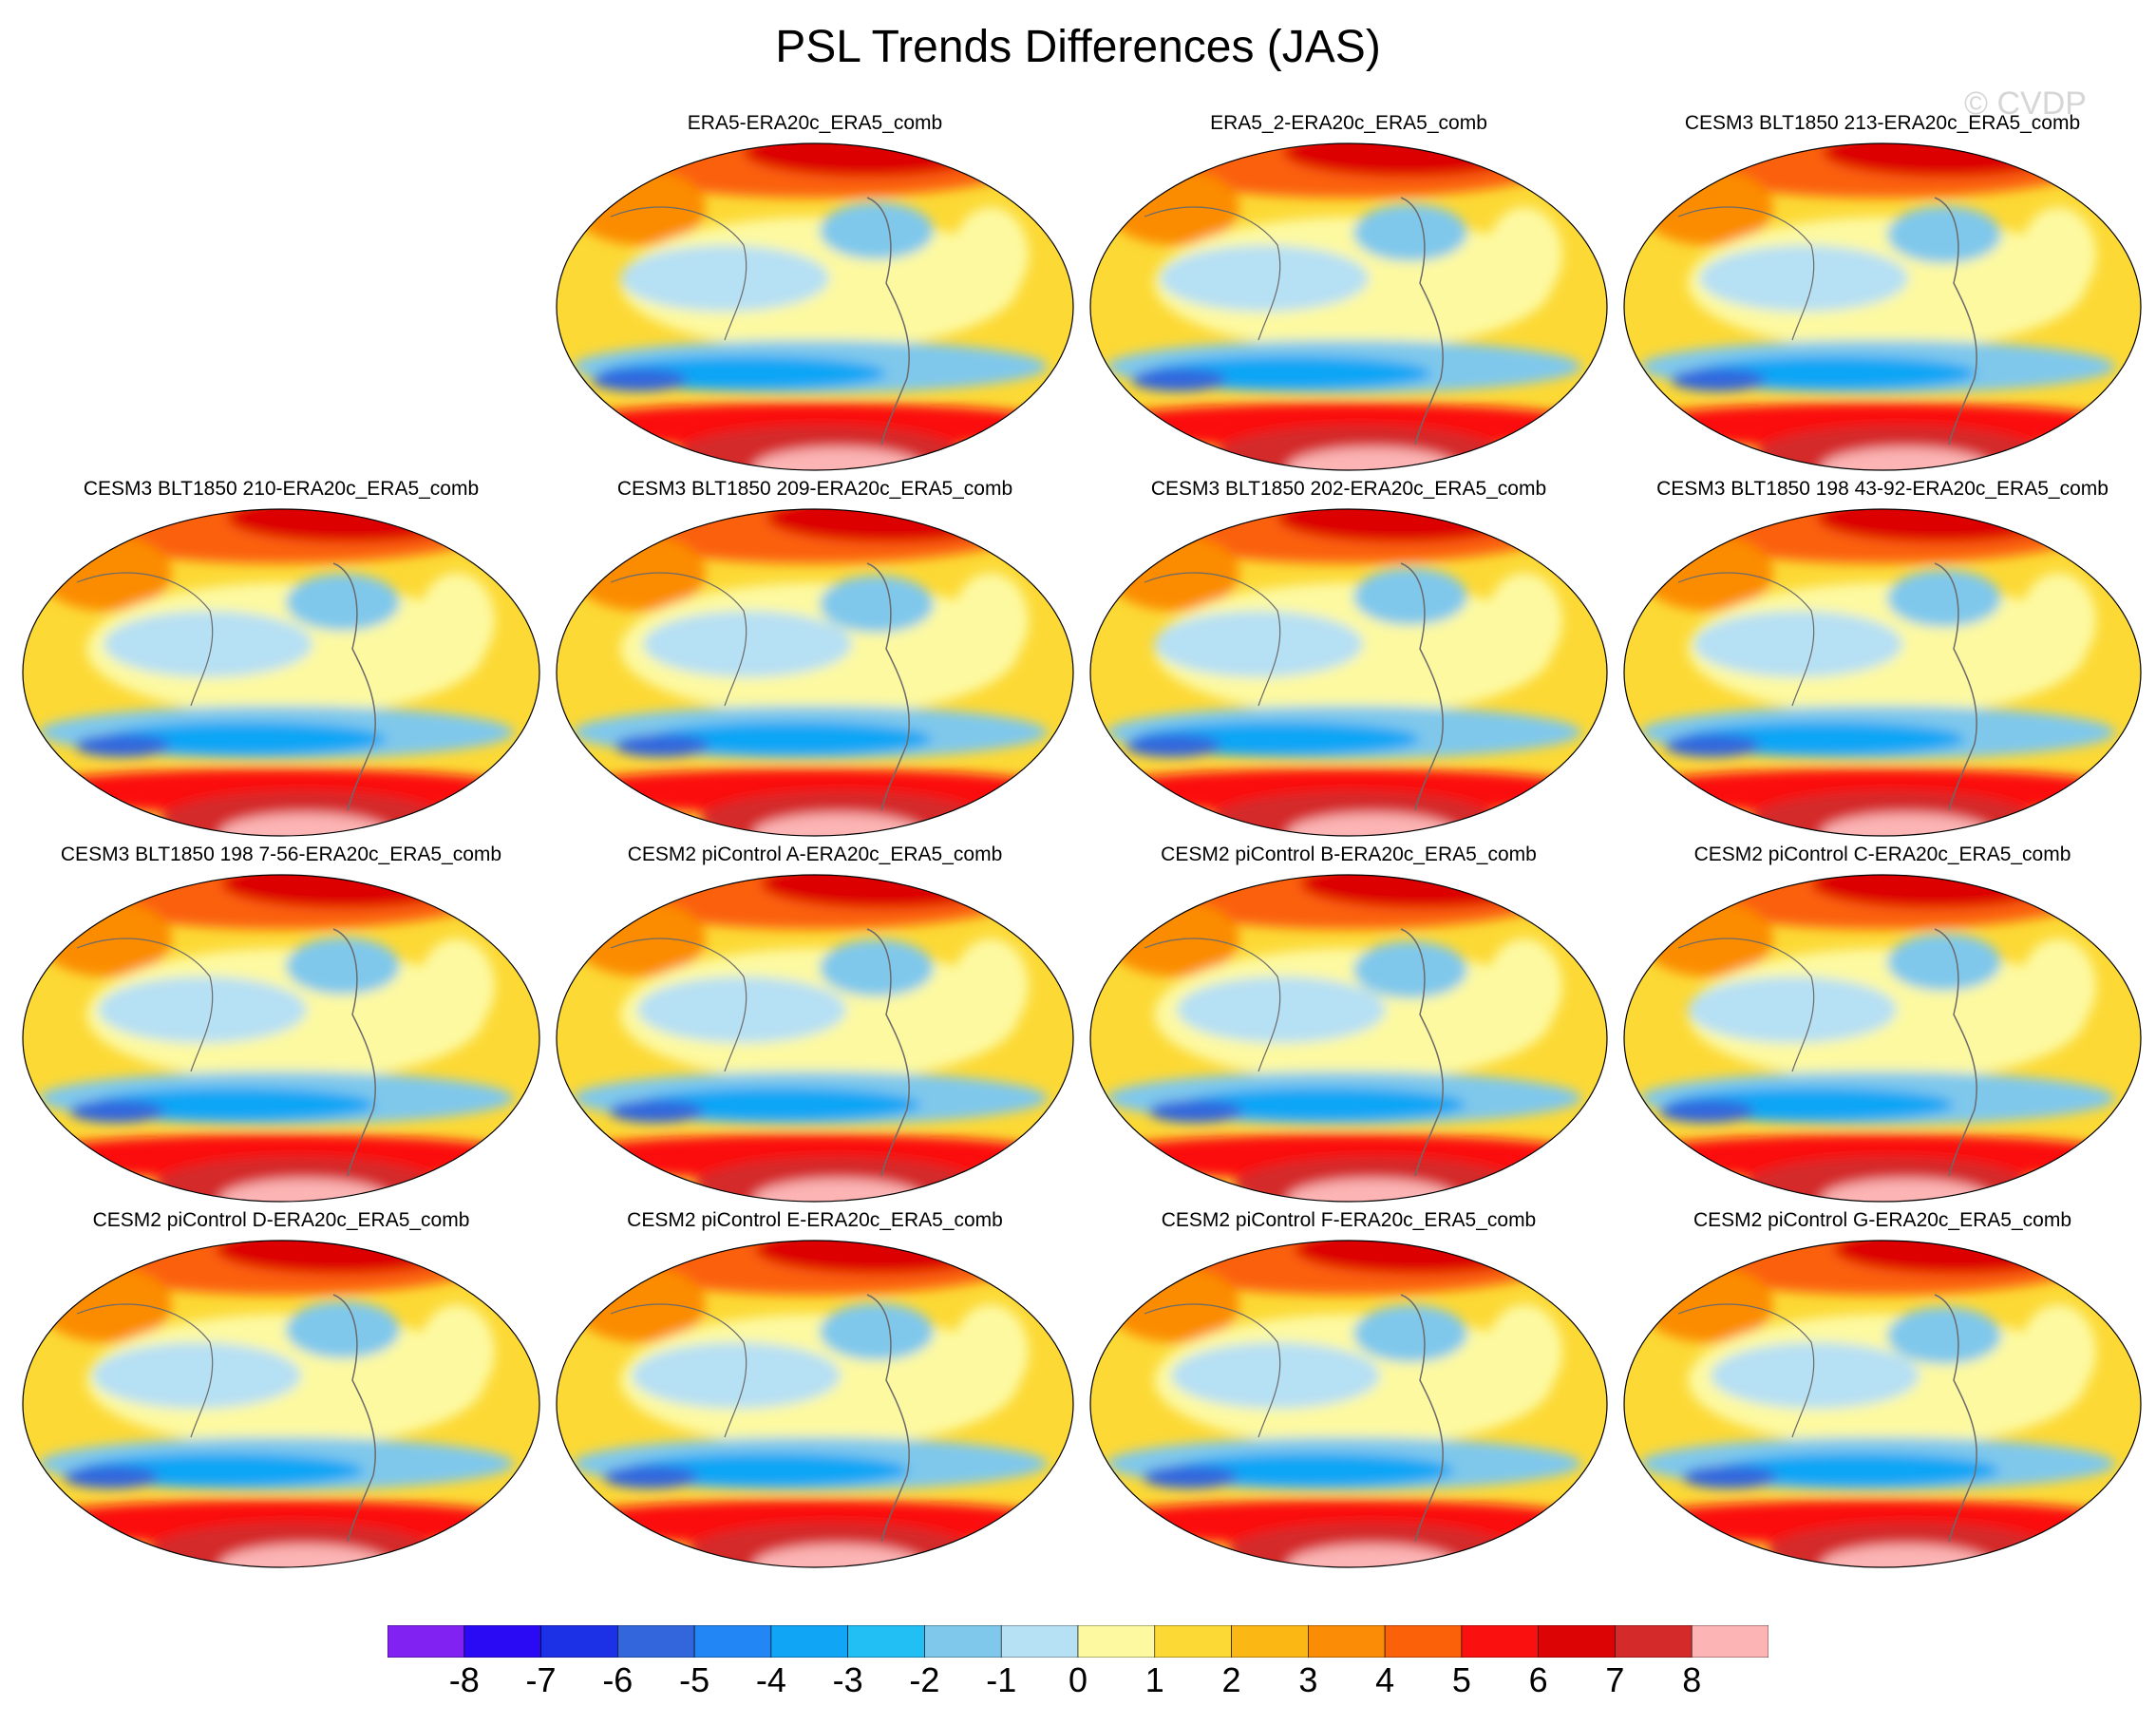 Image resolution: width=2156 pixels, height=1725 pixels. I want to click on panel-title: CESM2 piControl C-ERA20c_ERA5_comb, so click(1882, 854).